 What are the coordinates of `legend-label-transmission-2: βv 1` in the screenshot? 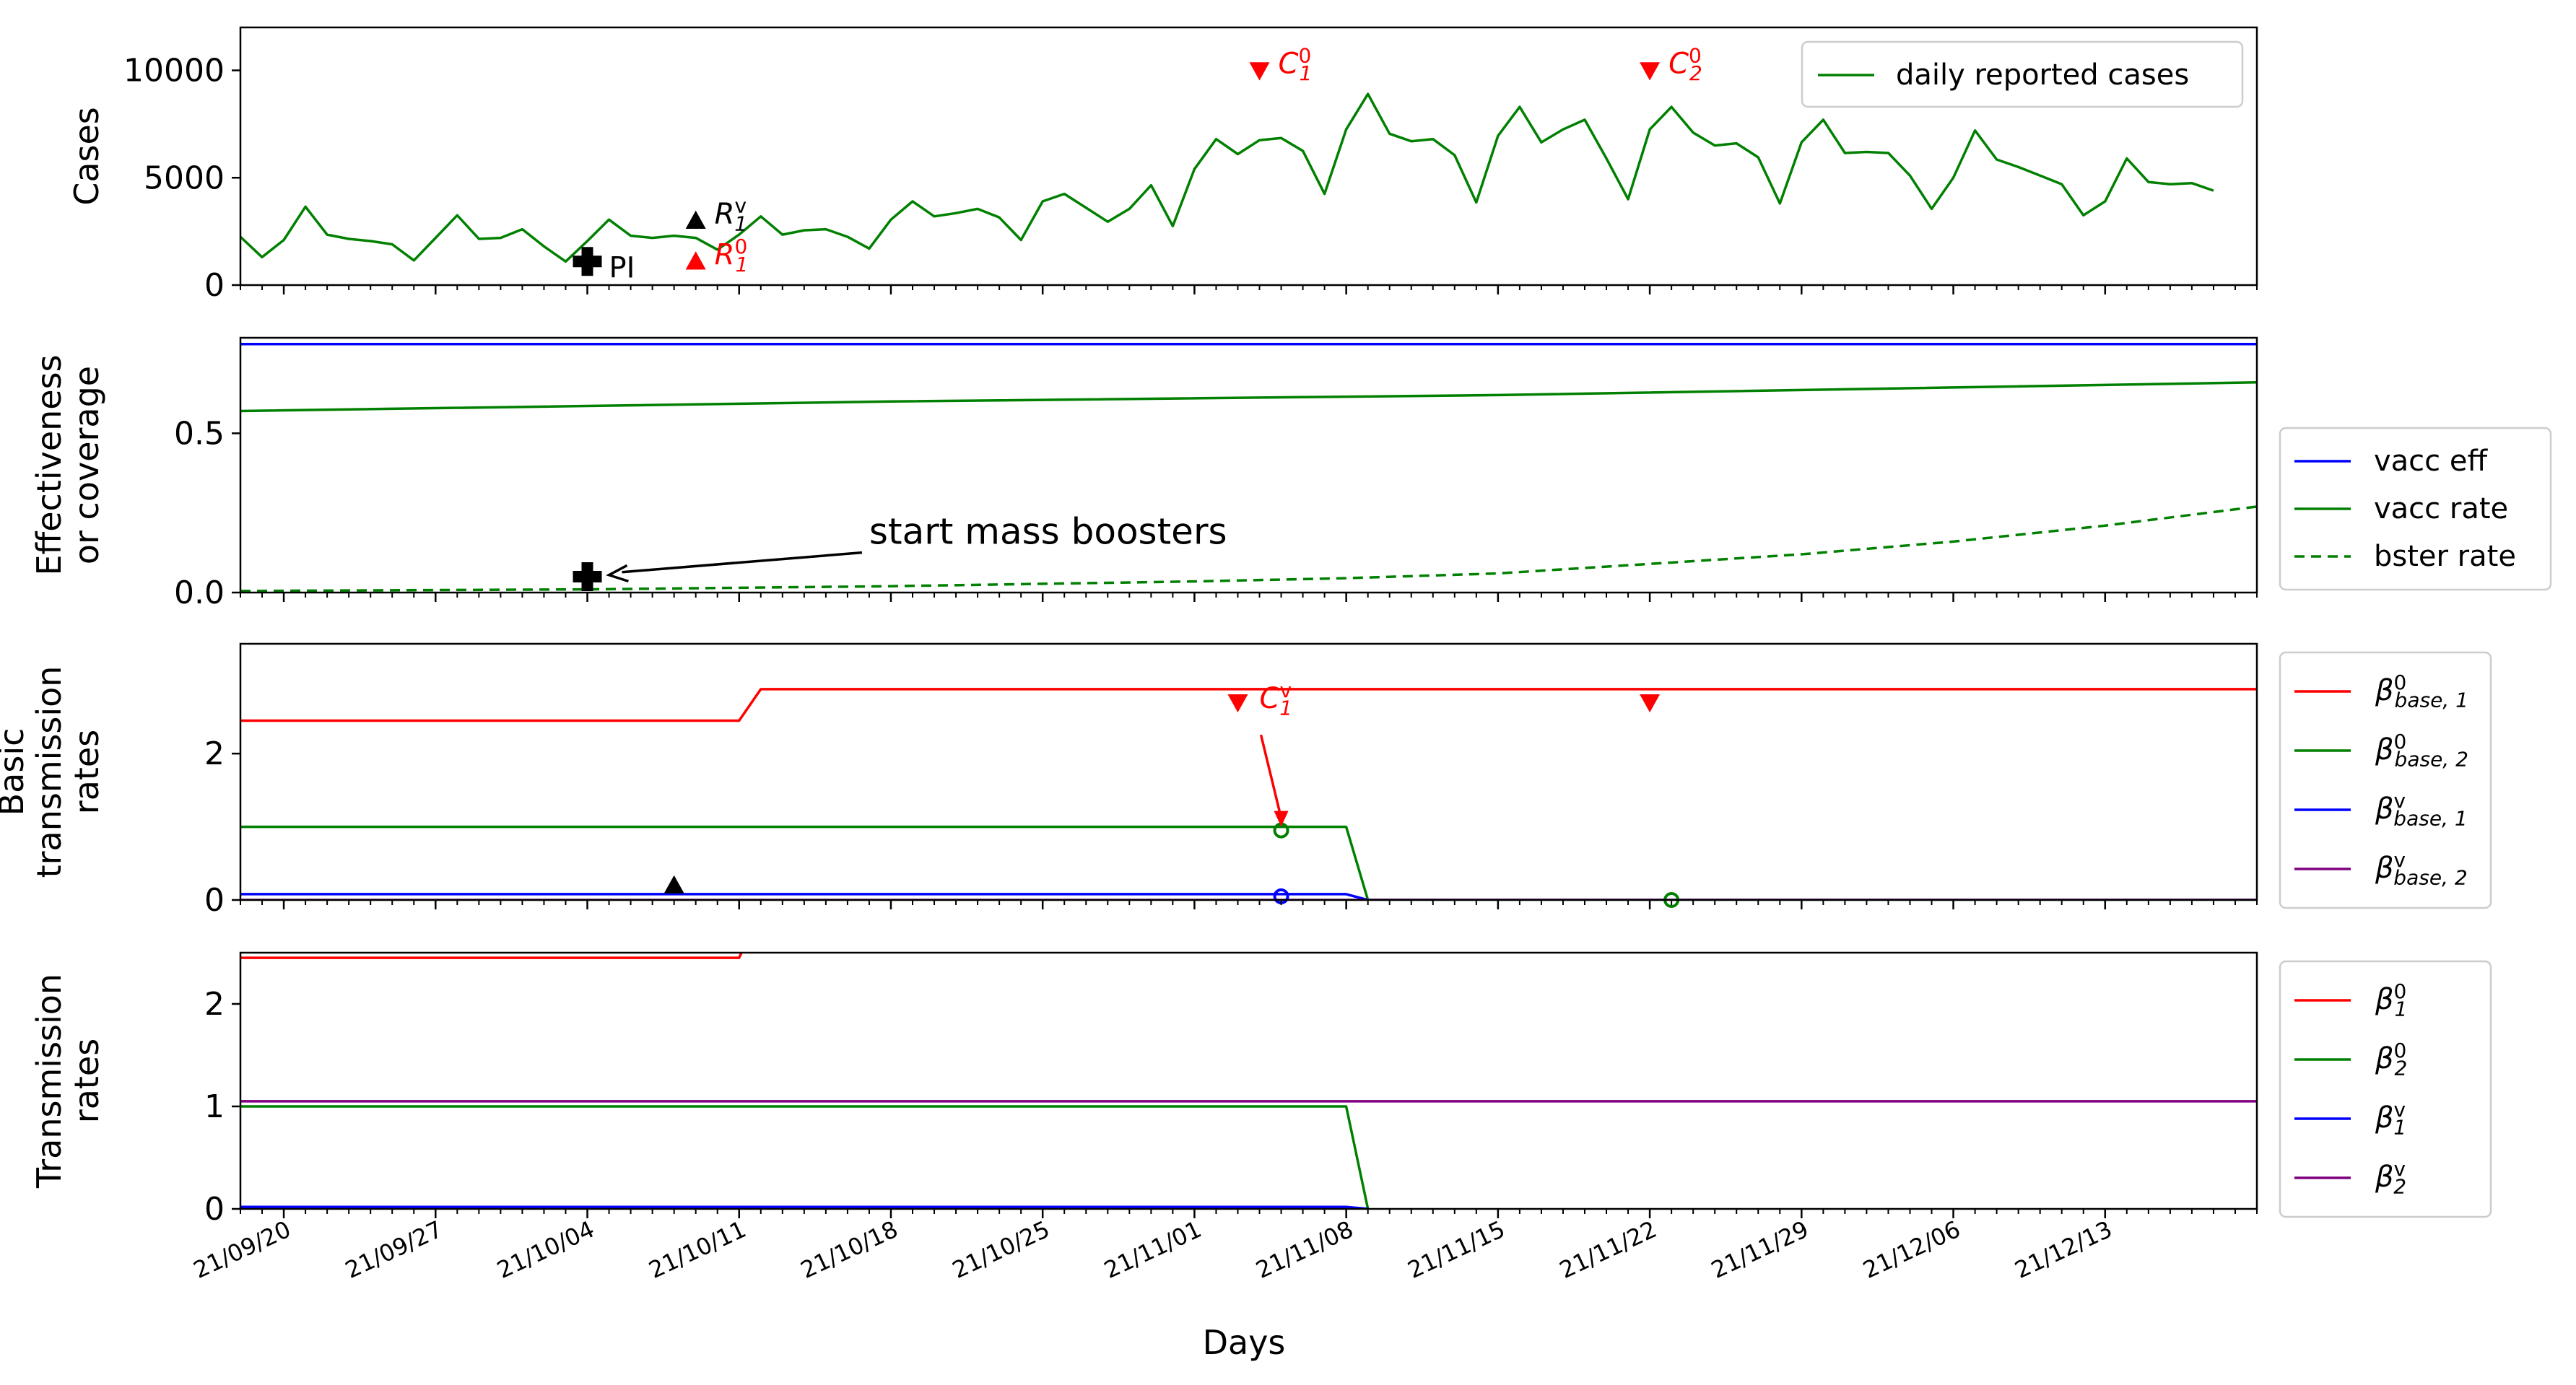 It's located at (2390, 1119).